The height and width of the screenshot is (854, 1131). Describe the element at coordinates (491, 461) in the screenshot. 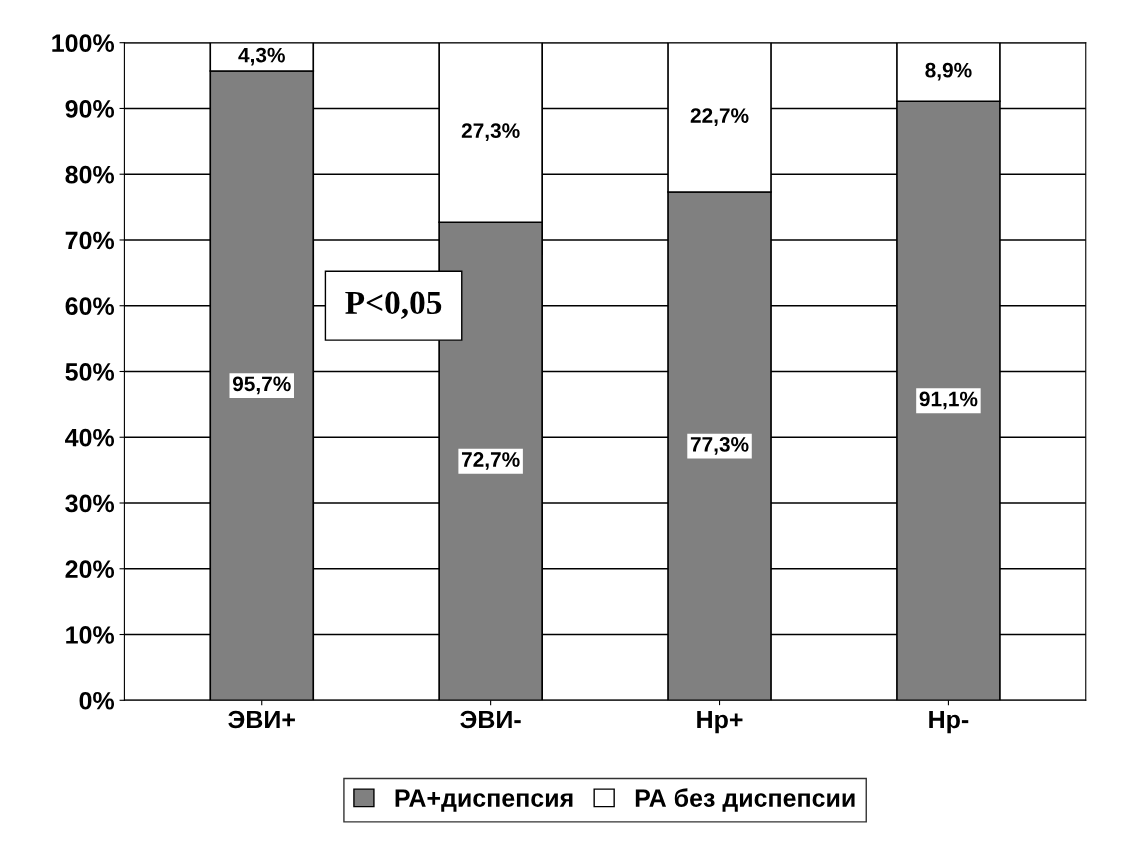

I see `data-label: 72,7%` at that location.